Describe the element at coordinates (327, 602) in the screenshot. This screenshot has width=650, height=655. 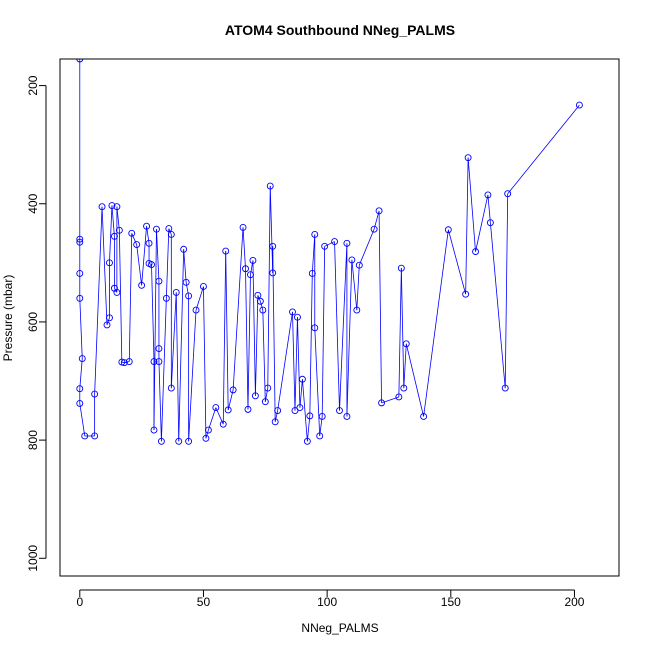
I see `x-tick-label: 100` at that location.